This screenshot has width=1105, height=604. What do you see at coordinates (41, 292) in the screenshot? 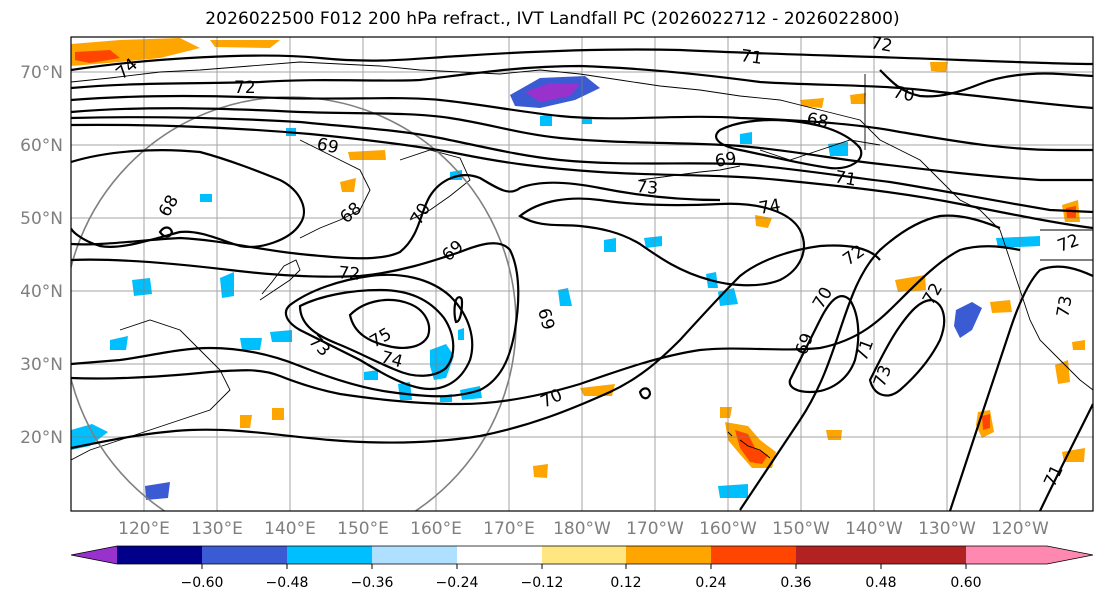
I see `lat-tick-label: 40°N` at bounding box center [41, 292].